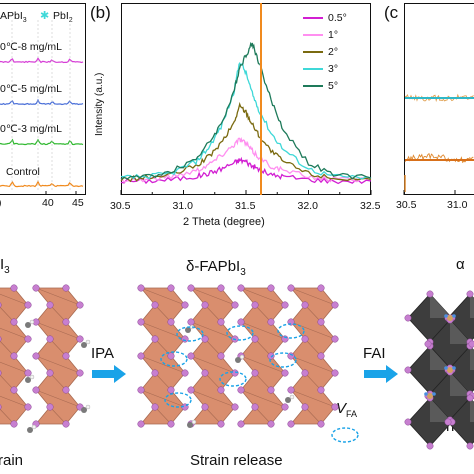 This screenshot has height=474, width=474. What do you see at coordinates (313, 35) in the screenshot?
I see `legend-swatch` at bounding box center [313, 35].